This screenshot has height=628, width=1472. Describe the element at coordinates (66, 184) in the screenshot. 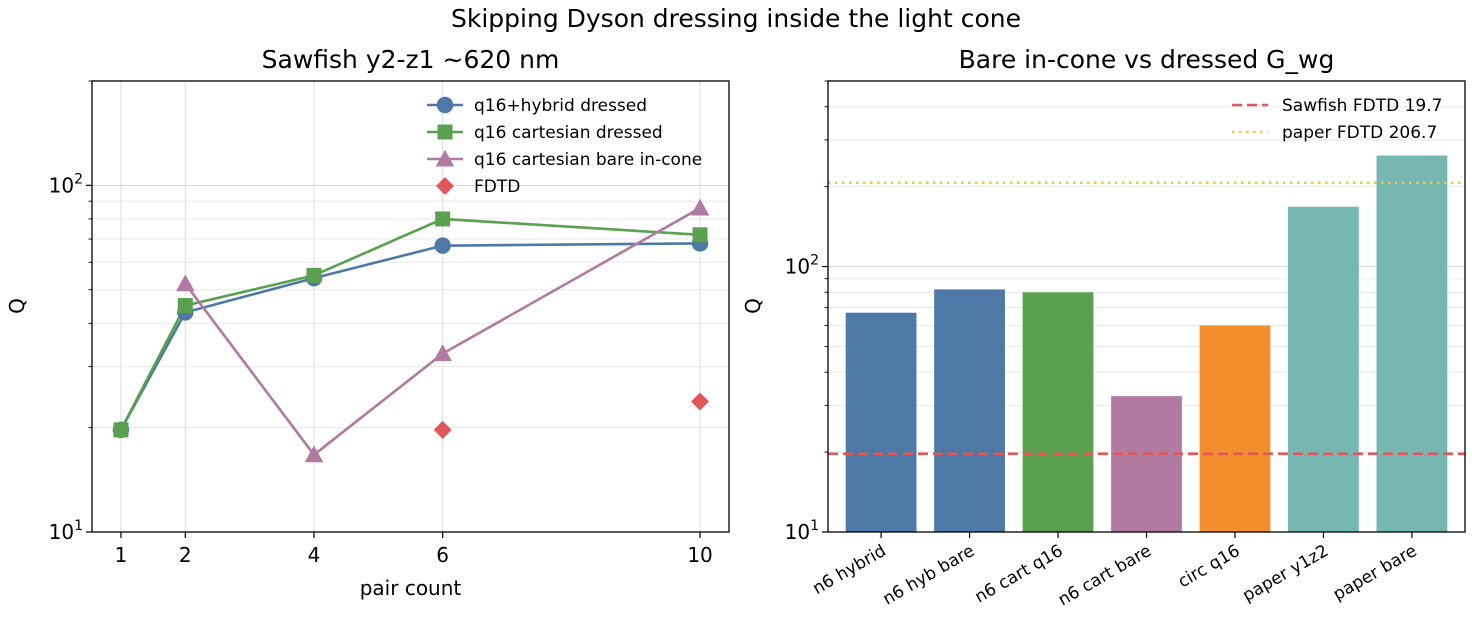

I see `left-y-tick-label: 10²` at that location.